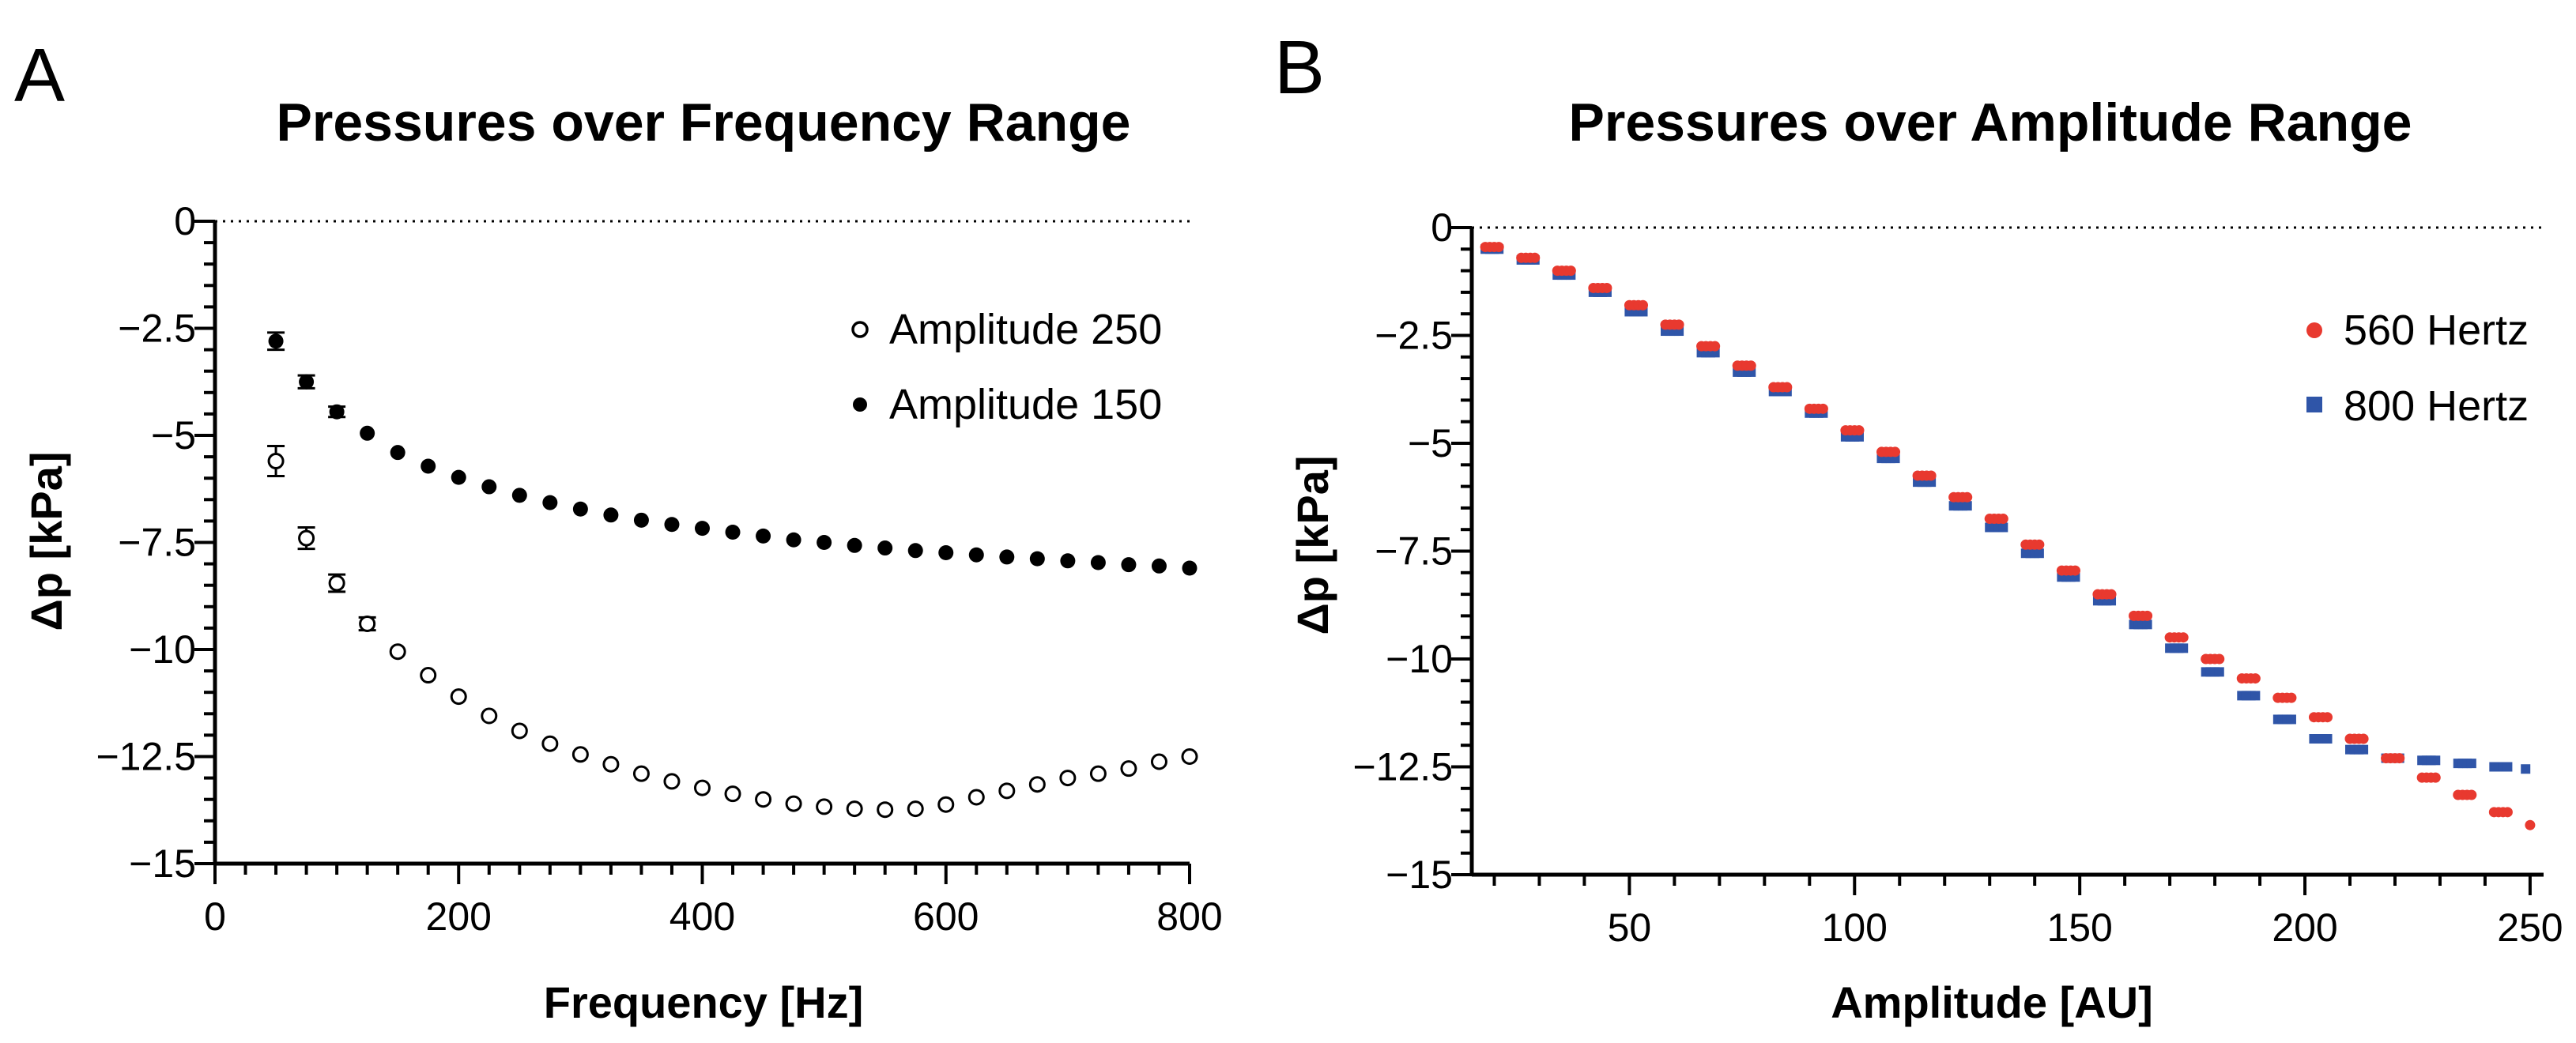 The image size is (2576, 1043). What do you see at coordinates (1419, 875) in the screenshot?
I see `chart-b-y-tick-label: −15` at bounding box center [1419, 875].